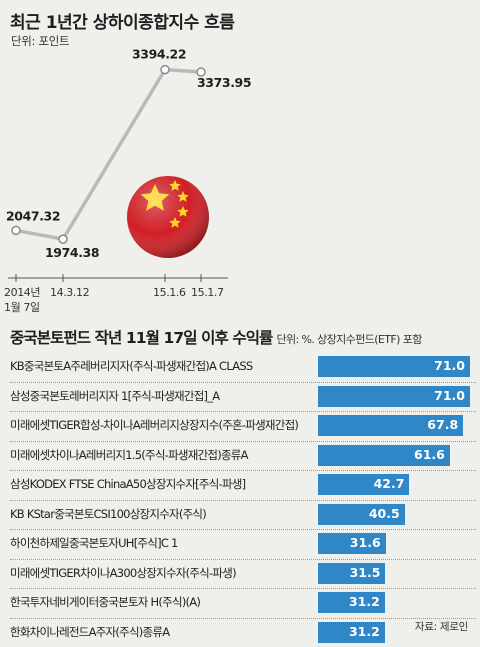 Image resolution: width=480 pixels, height=647 pixels. I want to click on bar-value-label: 67.8, so click(443, 424).